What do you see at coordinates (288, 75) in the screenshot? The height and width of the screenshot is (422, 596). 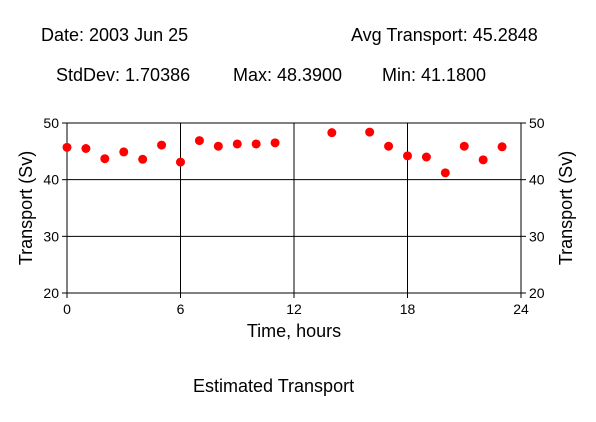 I see `max-label: Max: 48.3900` at bounding box center [288, 75].